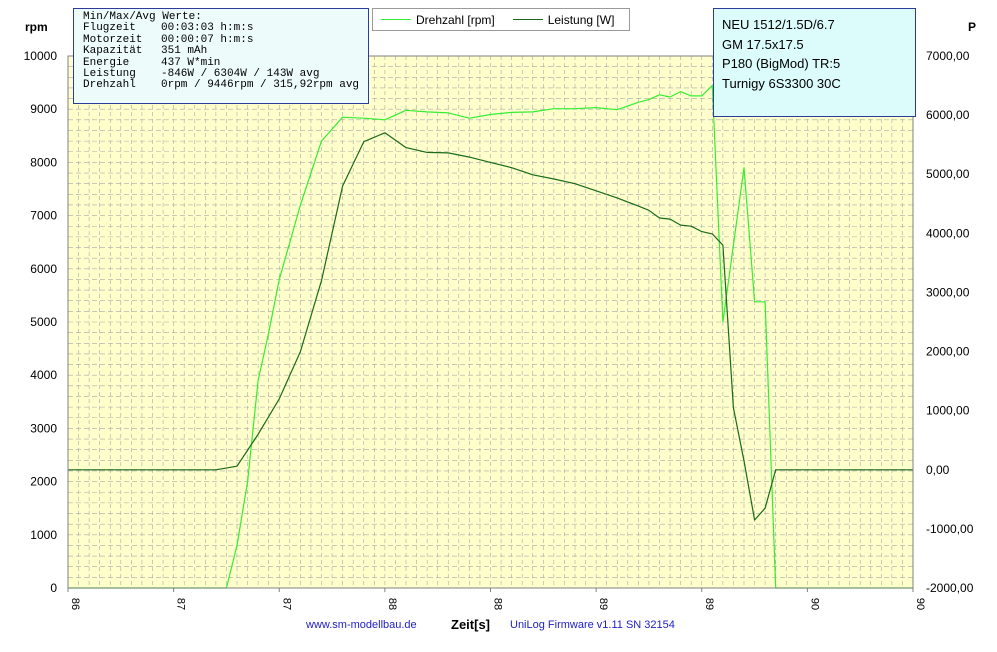  Describe the element at coordinates (225, 62) in the screenshot. I see `stats-row: Energie 437 W*min` at that location.